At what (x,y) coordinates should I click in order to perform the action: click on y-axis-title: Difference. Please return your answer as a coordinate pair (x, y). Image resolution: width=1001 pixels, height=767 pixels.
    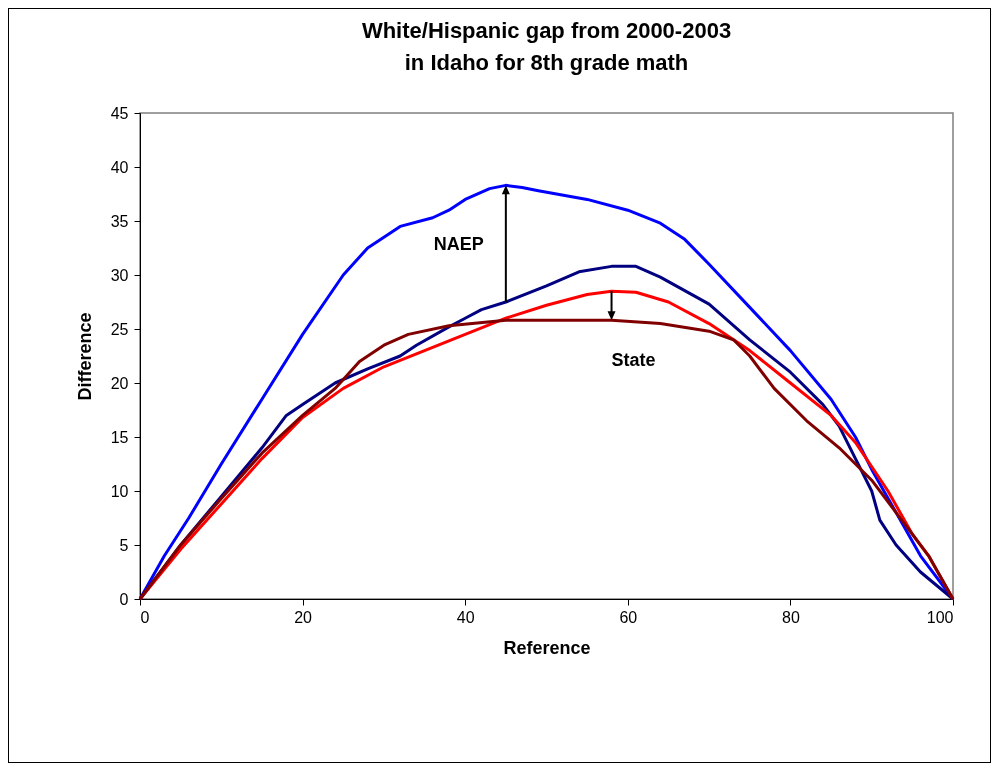
    Looking at the image, I should click on (84, 356).